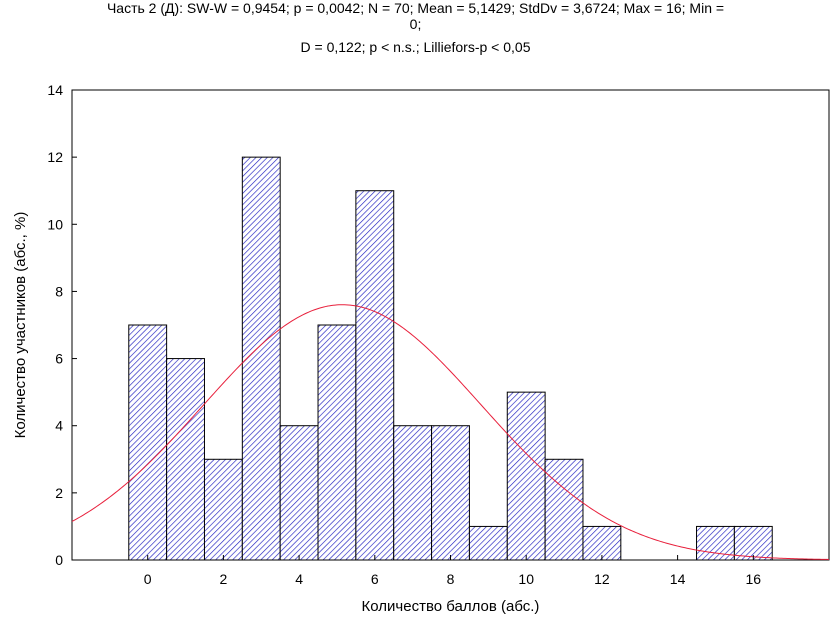  What do you see at coordinates (20, 325) in the screenshot?
I see `y-axis-label: Количество участников (абс., %)` at bounding box center [20, 325].